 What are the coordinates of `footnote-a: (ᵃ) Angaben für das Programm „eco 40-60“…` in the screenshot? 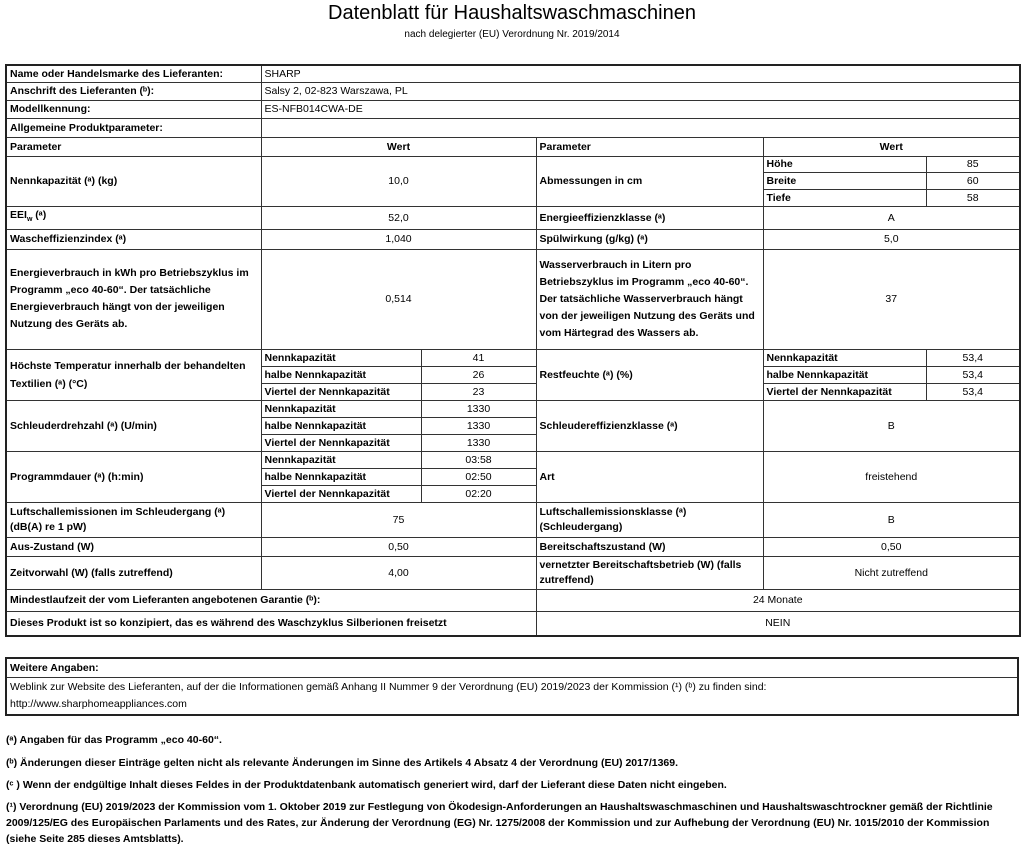 It's located at (114, 740).